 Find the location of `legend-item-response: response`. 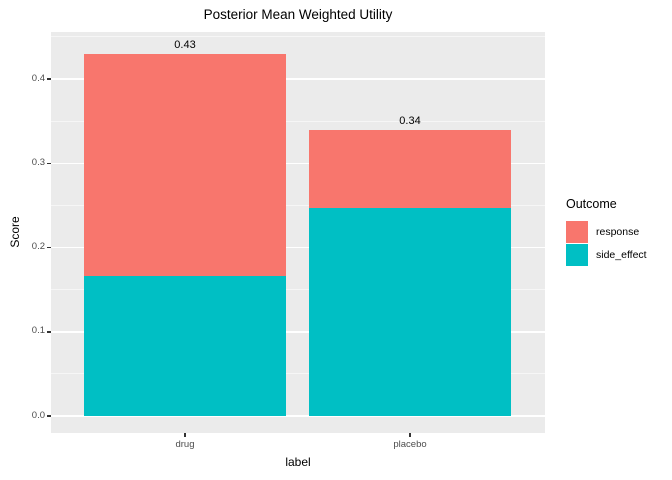

legend-item-response: response is located at coordinates (606, 232).